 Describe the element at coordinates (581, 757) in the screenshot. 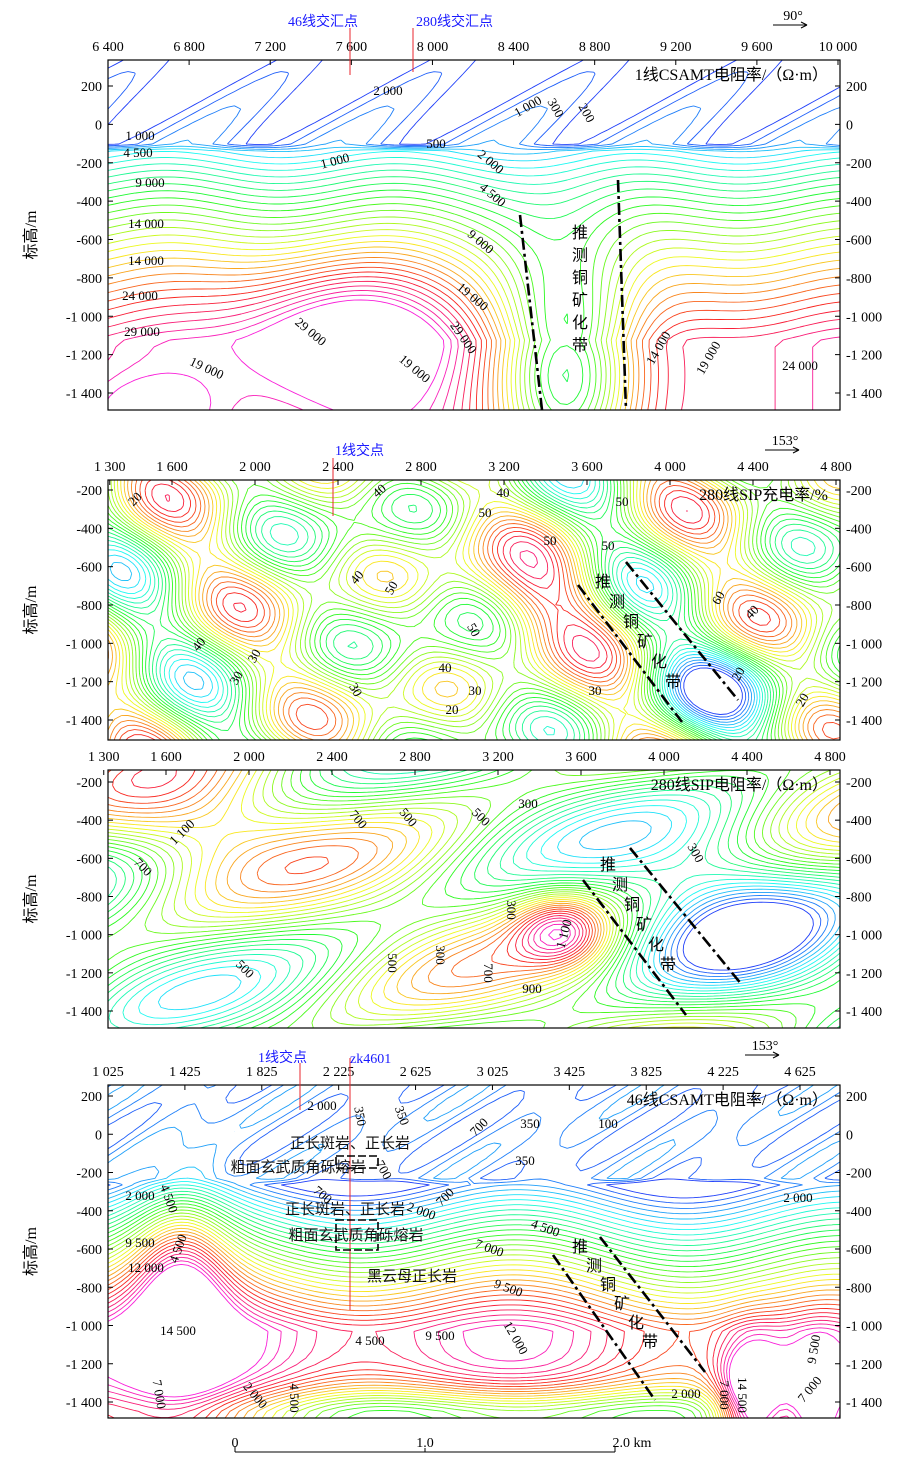

I see `x-tick-label: 3 600` at that location.